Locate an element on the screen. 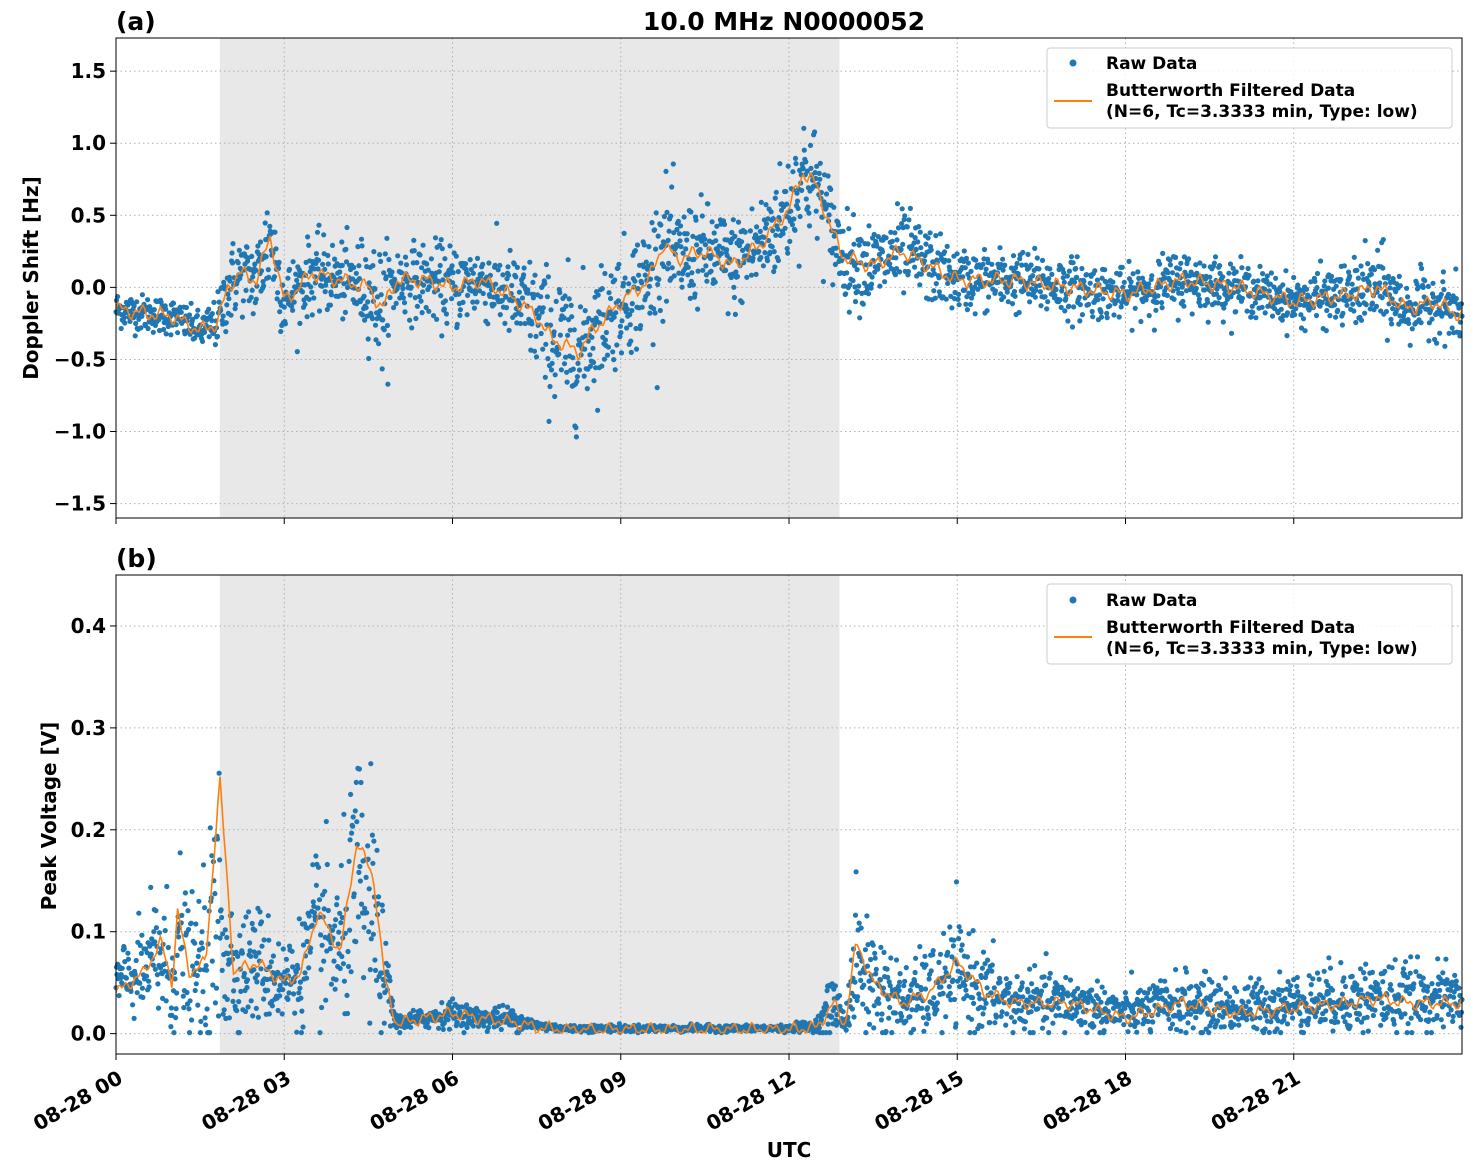 This screenshot has width=1471, height=1172. panel-a-legend-raw-label: Raw Data is located at coordinates (1151, 64).